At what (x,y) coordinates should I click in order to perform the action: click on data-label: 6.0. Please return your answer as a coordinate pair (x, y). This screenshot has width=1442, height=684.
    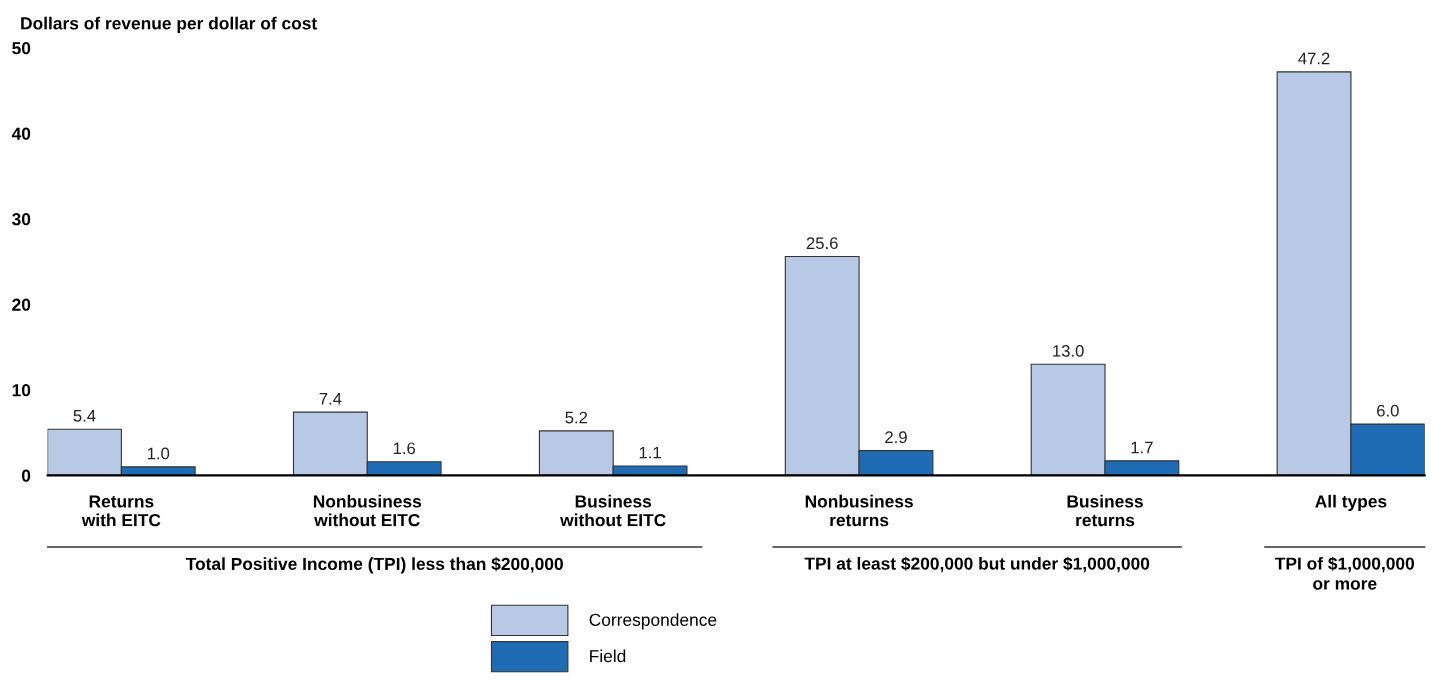
    Looking at the image, I should click on (1388, 410).